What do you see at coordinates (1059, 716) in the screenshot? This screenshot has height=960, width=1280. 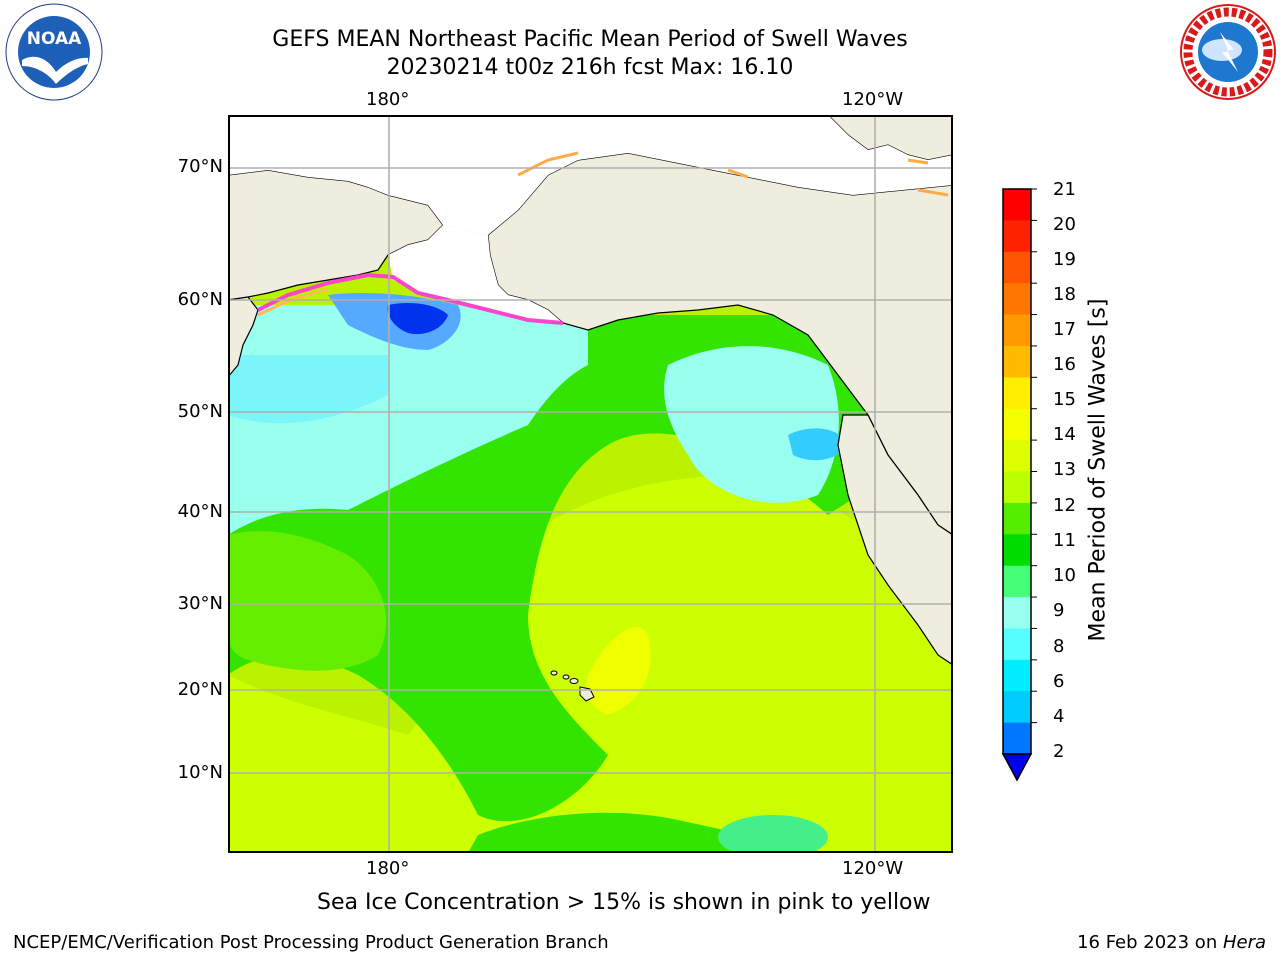 I see `colorbar-tick: 4` at bounding box center [1059, 716].